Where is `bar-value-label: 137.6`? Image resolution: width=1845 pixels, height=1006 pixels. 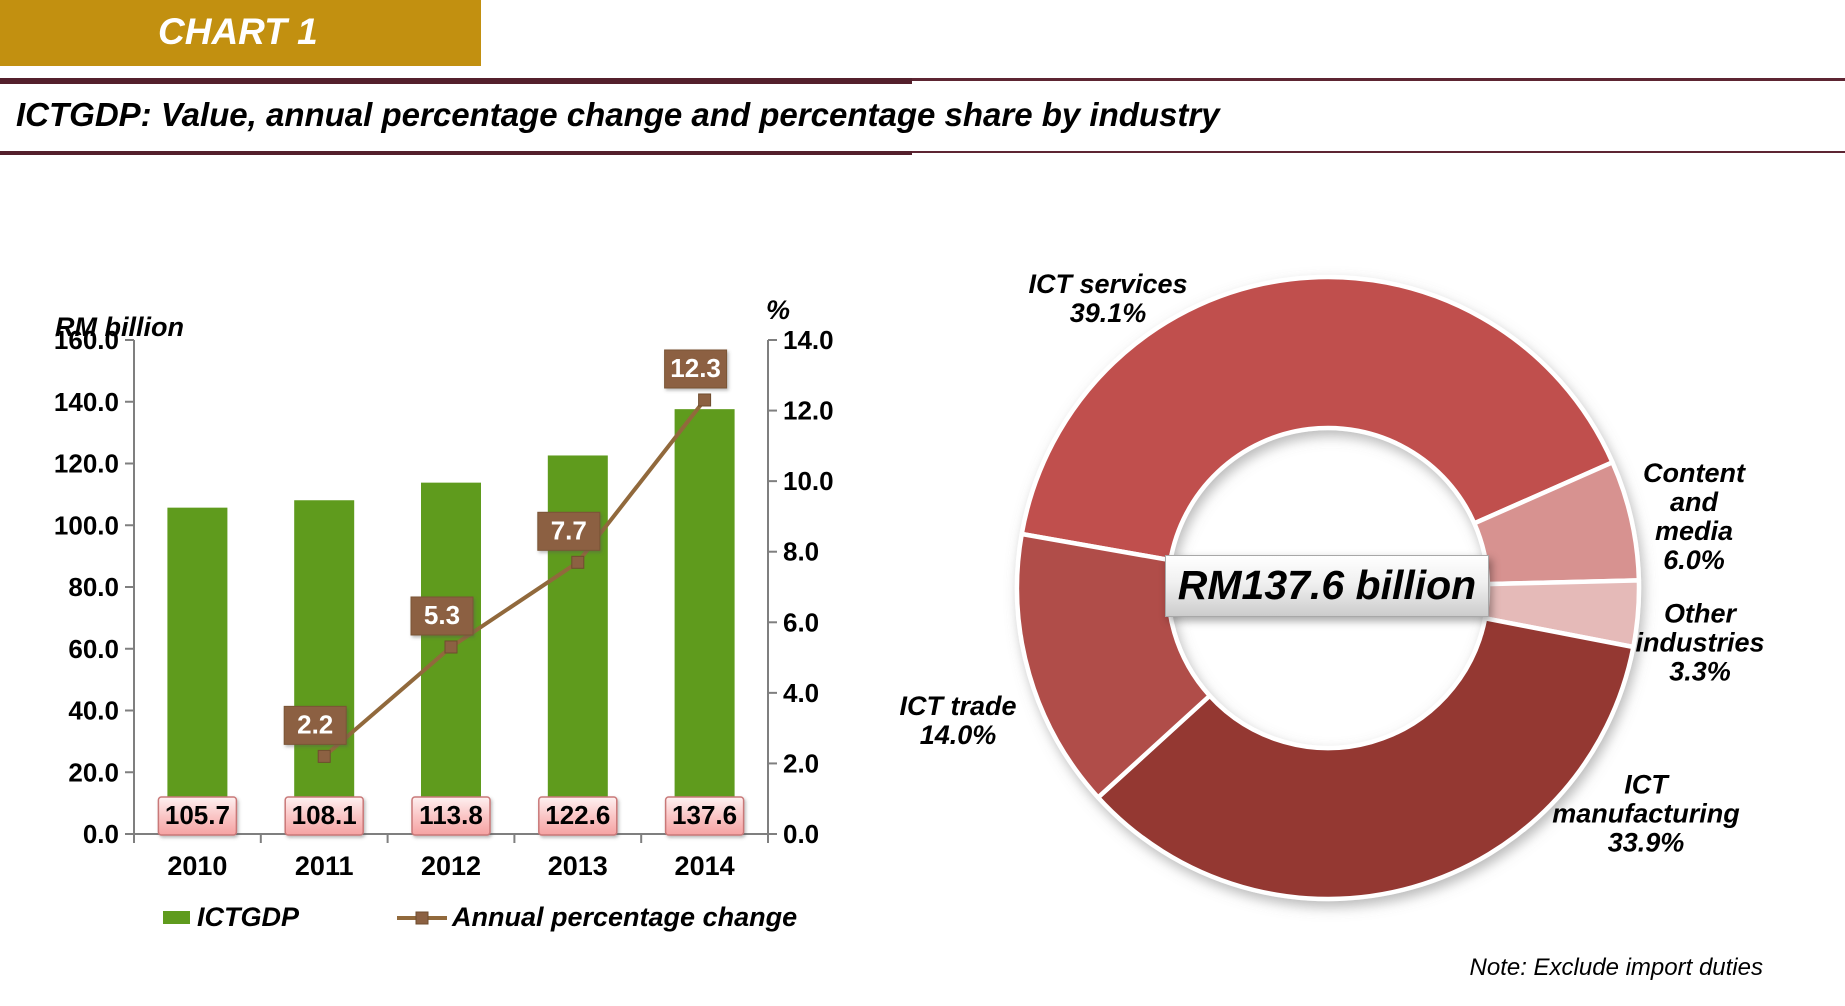 bar-value-label: 137.6 is located at coordinates (704, 815).